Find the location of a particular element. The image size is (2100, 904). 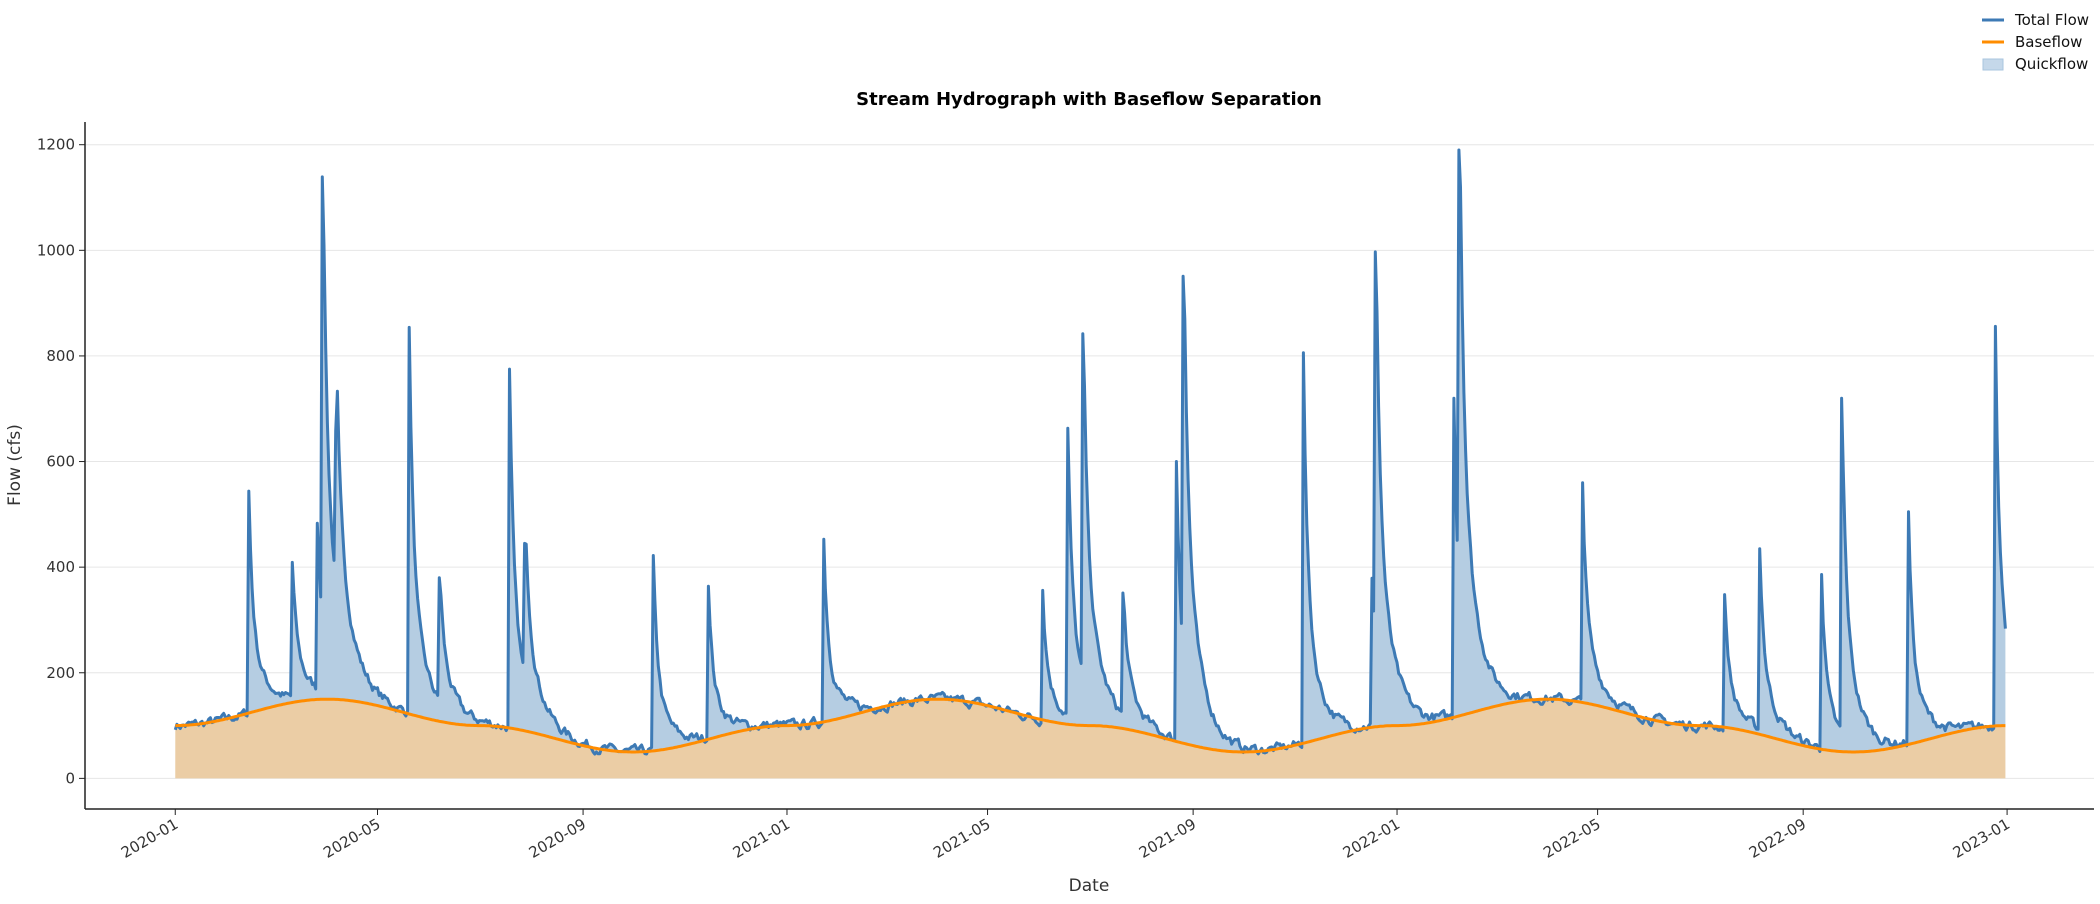

x-tick-label: 2020-01 is located at coordinates (149, 838).